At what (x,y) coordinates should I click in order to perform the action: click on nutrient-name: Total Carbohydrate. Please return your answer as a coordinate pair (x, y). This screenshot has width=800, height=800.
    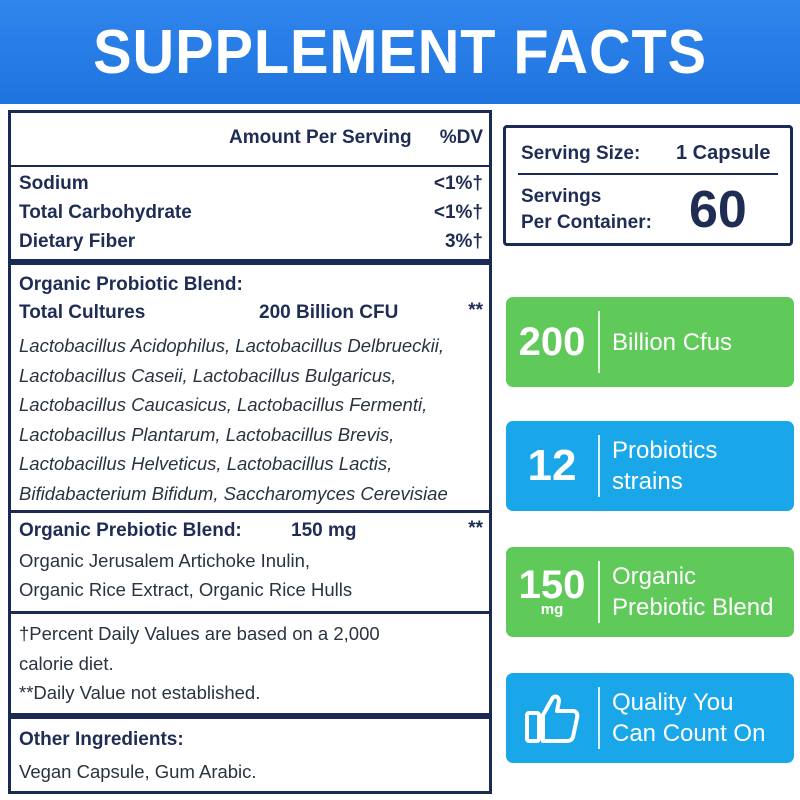
    Looking at the image, I should click on (105, 212).